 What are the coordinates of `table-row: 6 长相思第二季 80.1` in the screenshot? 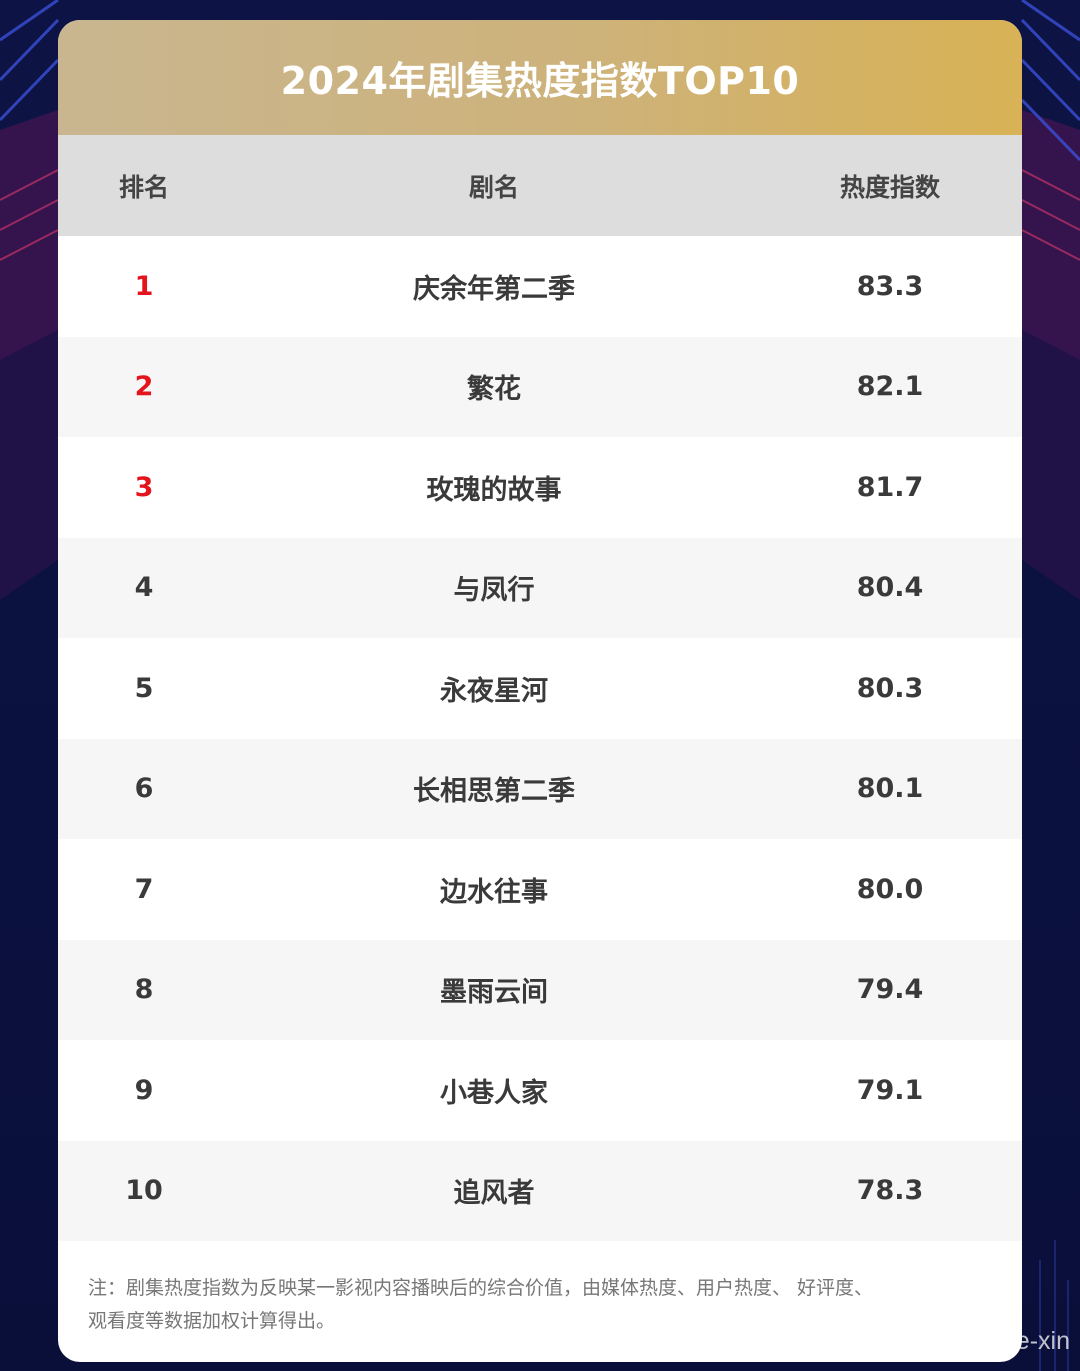 It's located at (540, 788).